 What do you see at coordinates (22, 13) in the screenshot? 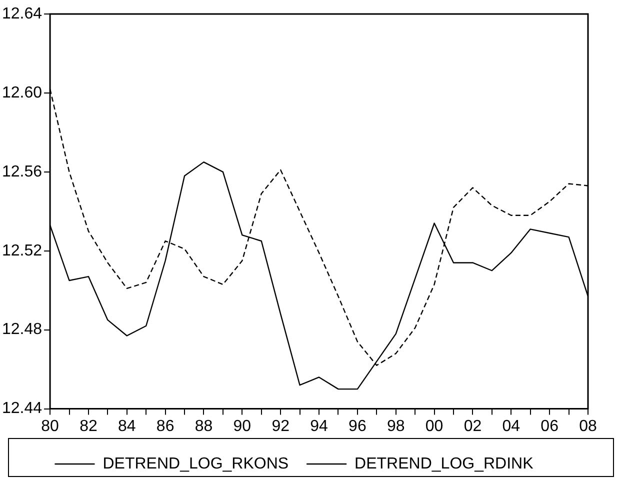
I see `y-tick-label: 12.64` at bounding box center [22, 13].